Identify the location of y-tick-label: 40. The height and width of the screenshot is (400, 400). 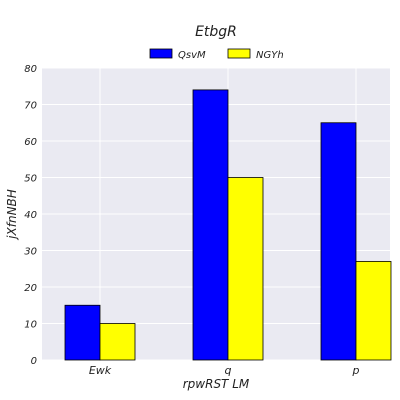
(30, 215).